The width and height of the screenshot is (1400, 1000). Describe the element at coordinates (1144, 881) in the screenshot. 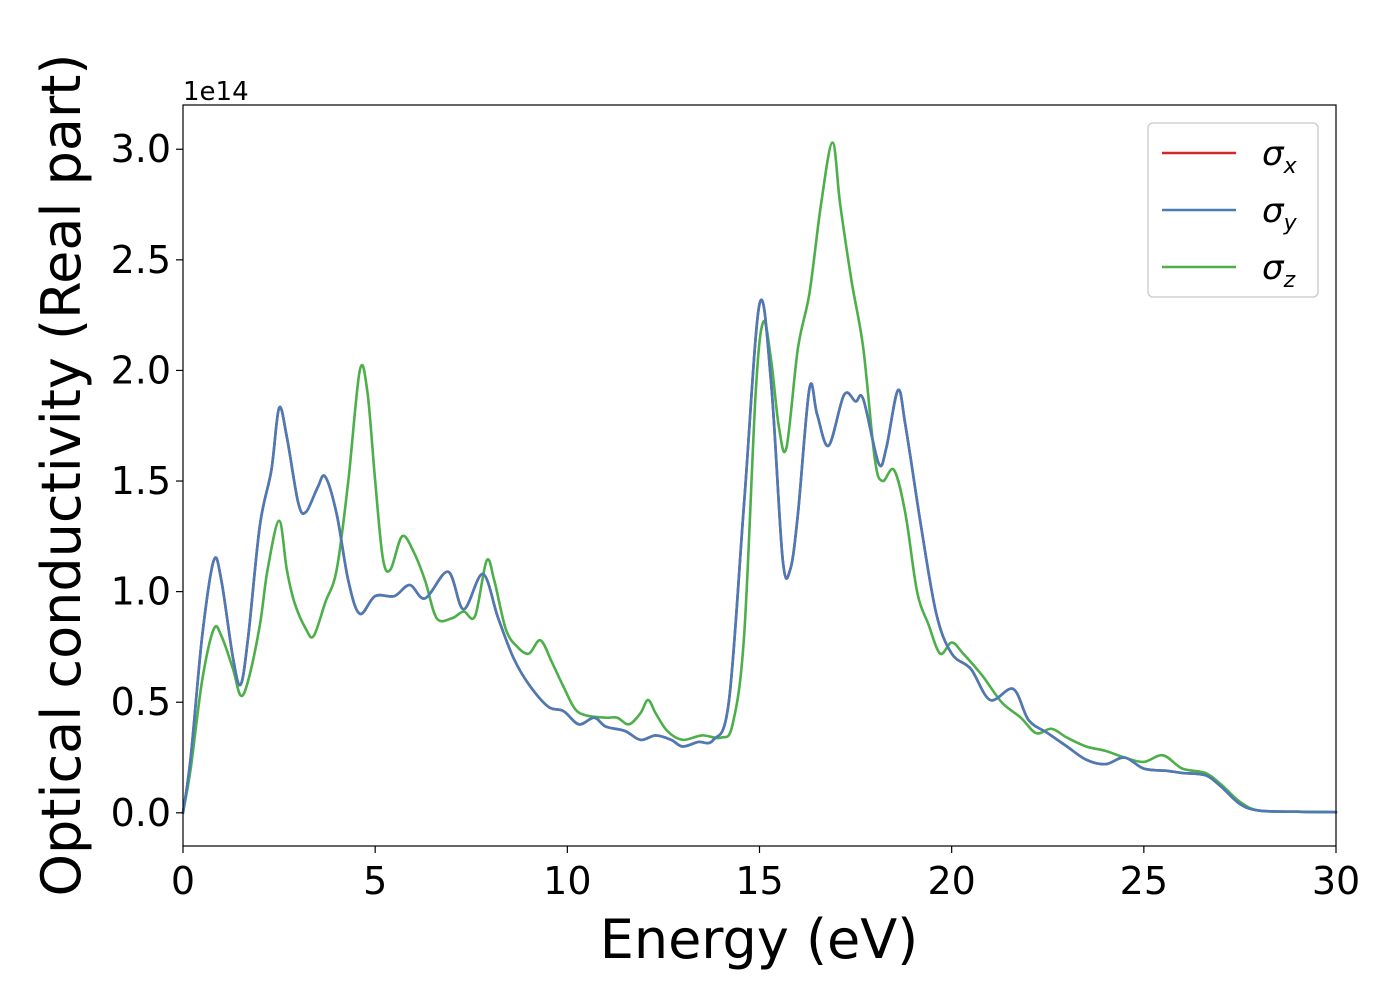

I see `x-tick-label: 25` at that location.